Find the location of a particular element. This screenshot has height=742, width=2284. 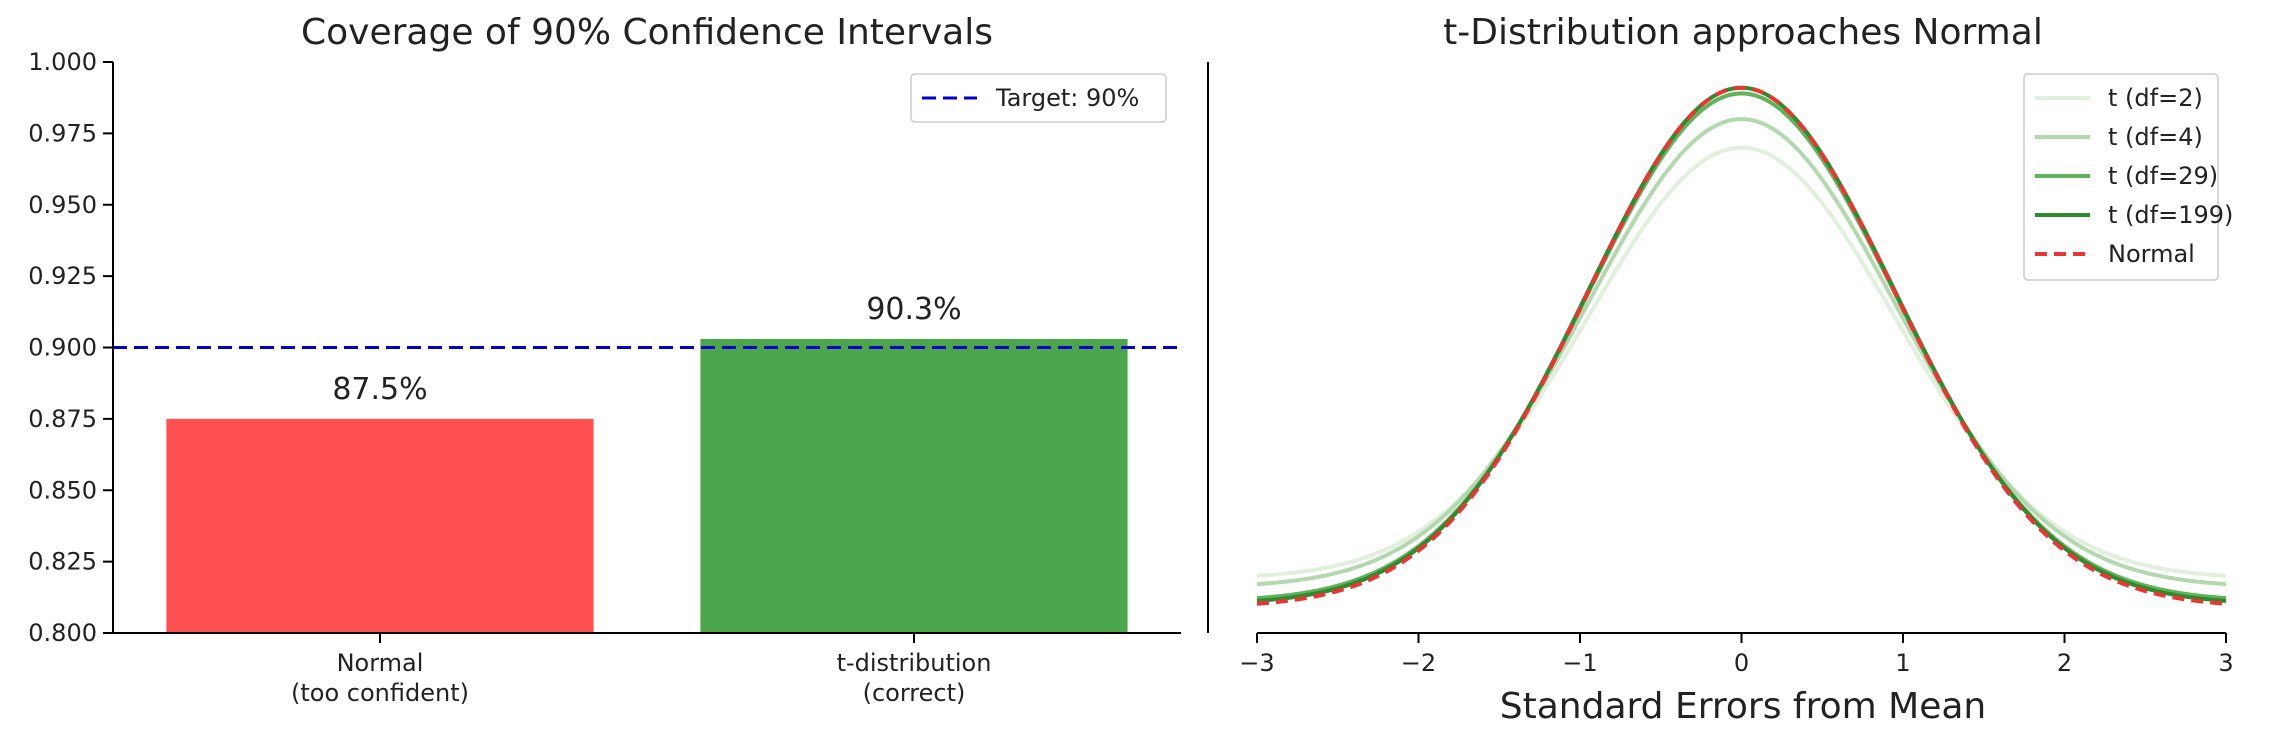

left-y-tick-label: 1.000 is located at coordinates (62, 62).